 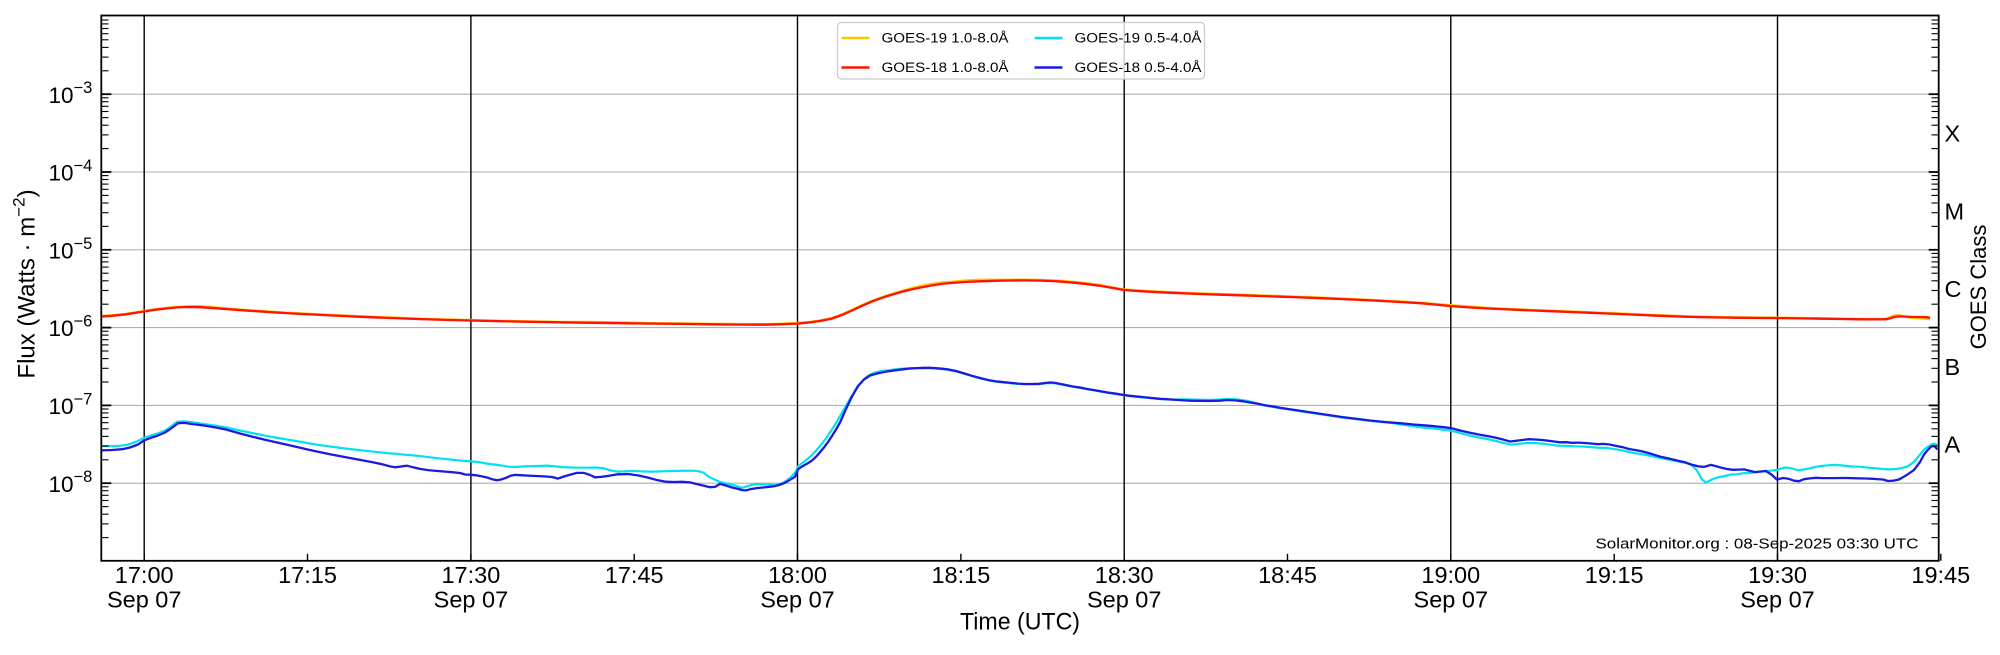 I want to click on svg-text: M, so click(x=1955, y=211).